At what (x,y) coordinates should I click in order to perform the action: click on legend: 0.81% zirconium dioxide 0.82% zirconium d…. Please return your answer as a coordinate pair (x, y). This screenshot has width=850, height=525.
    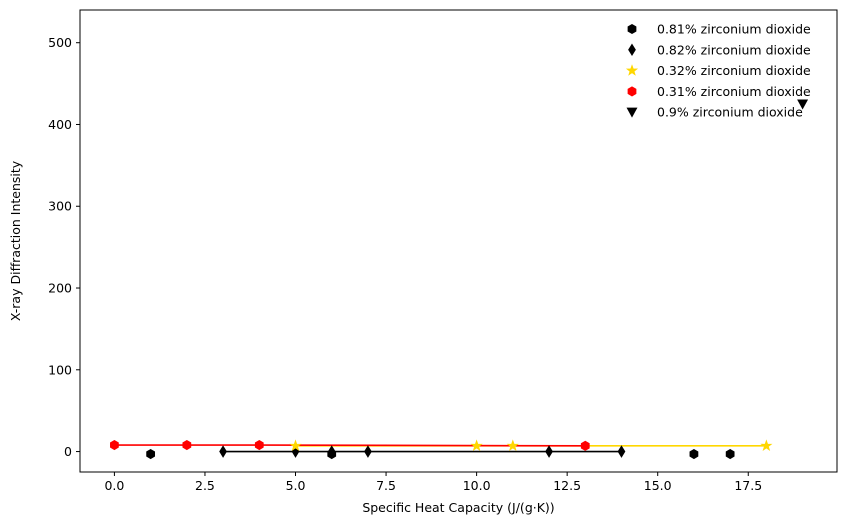
    Looking at the image, I should click on (718, 71).